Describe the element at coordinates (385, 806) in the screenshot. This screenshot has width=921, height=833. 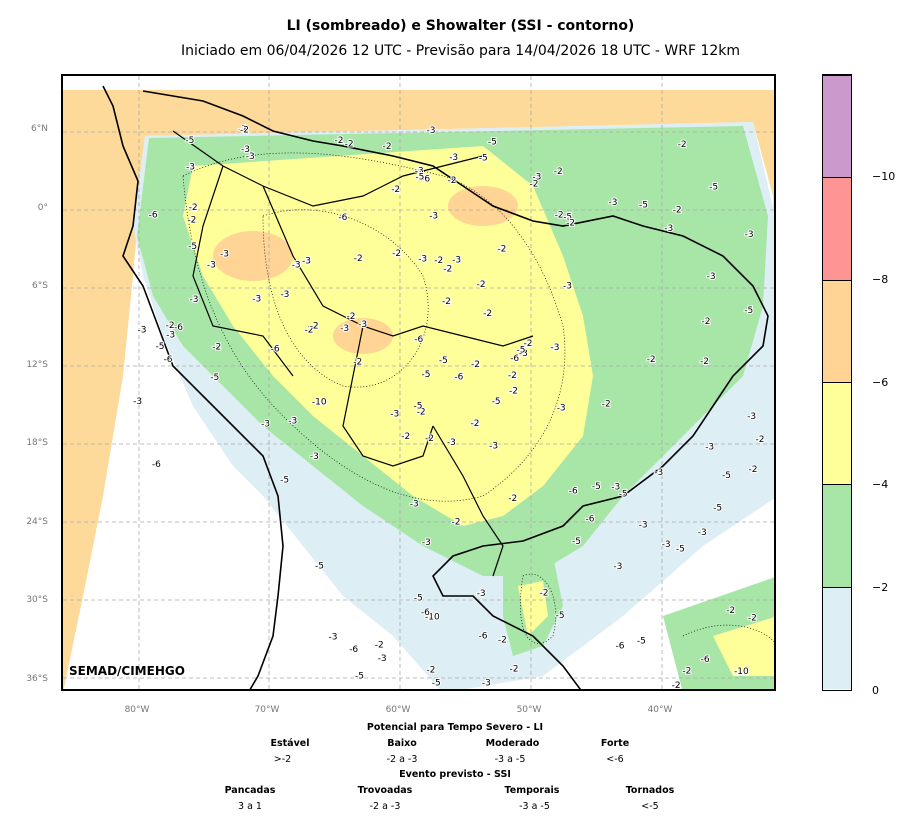
I see `legend-ssi-value: -2 a -3` at that location.